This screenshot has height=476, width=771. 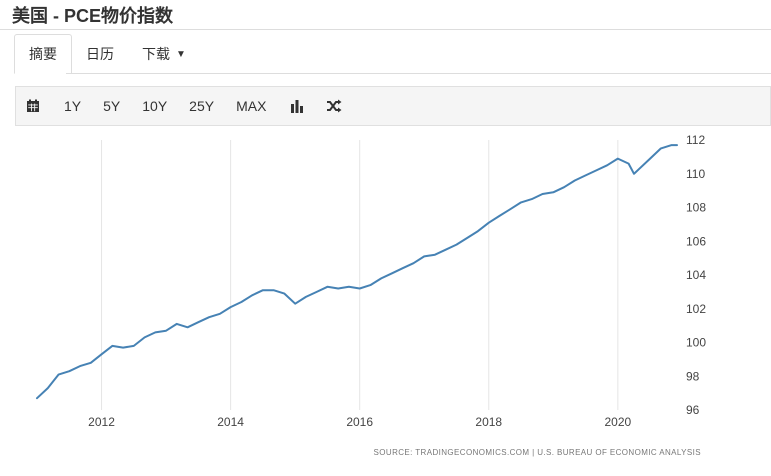 What do you see at coordinates (488, 422) in the screenshot?
I see `x-tick-label: 2018` at bounding box center [488, 422].